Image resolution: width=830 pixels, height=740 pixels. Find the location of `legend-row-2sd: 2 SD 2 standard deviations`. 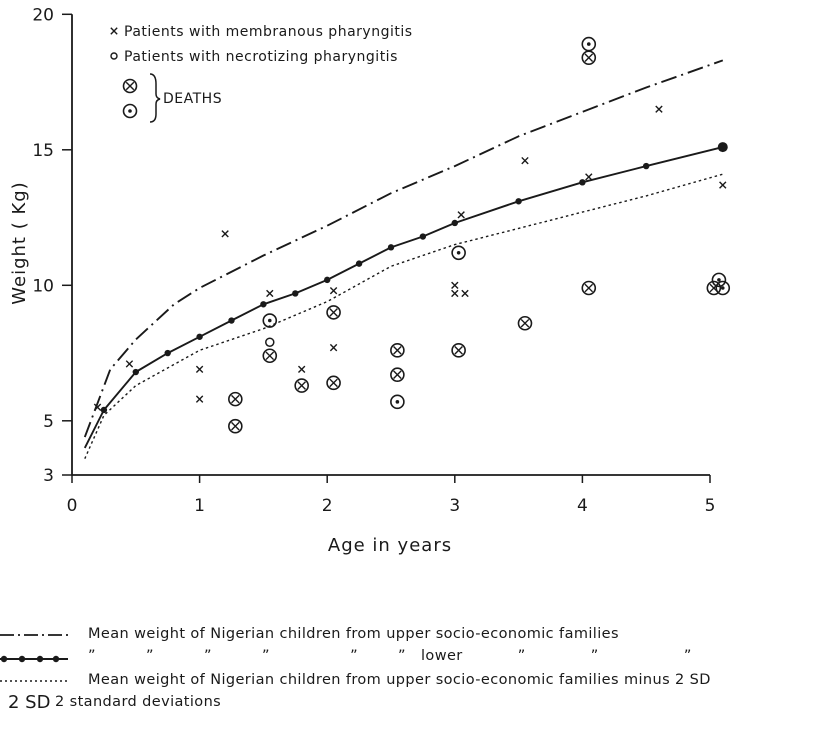

legend-row-2sd: 2 SD 2 standard deviations is located at coordinates (415, 703).